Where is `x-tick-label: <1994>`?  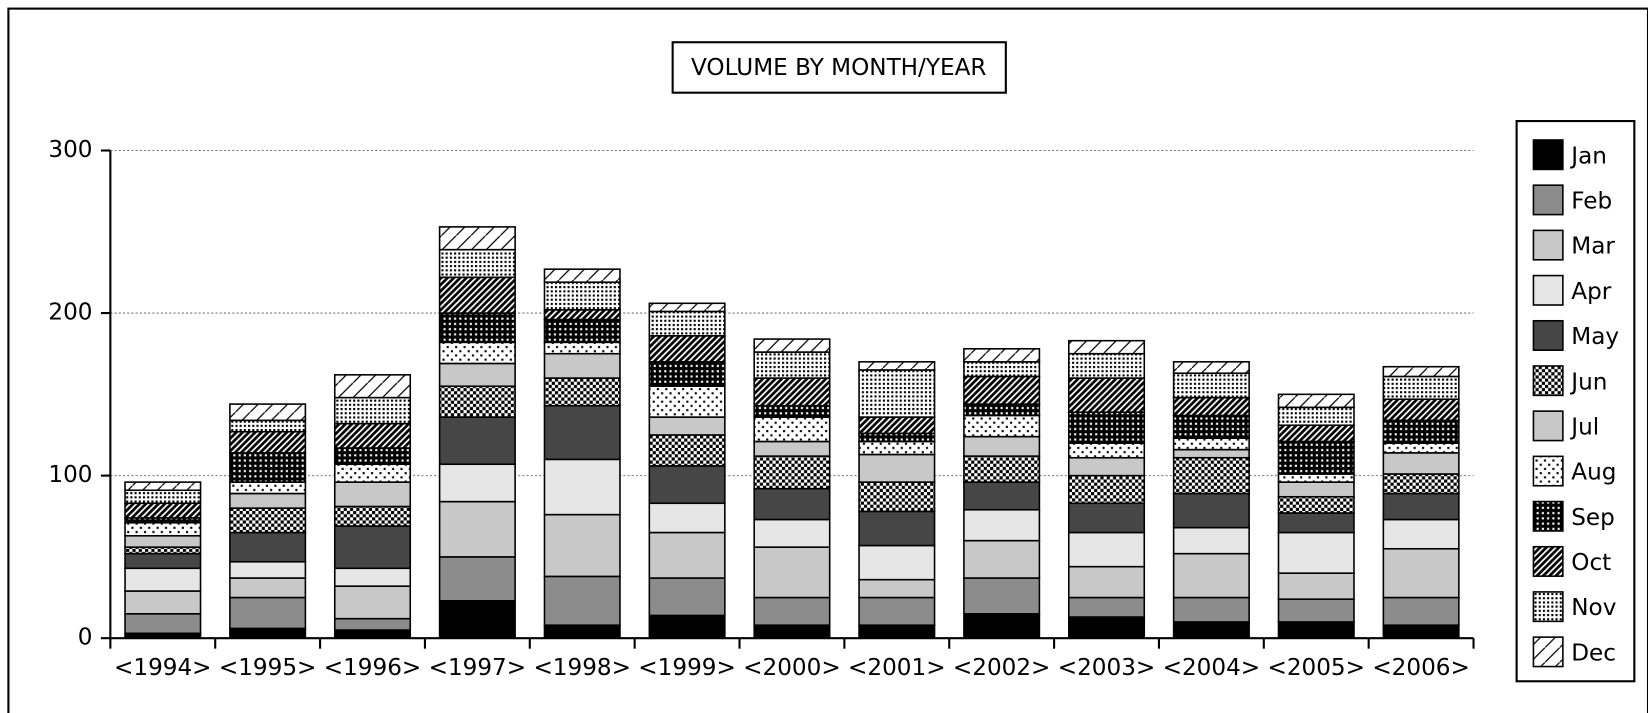 x-tick-label: <1994> is located at coordinates (163, 668).